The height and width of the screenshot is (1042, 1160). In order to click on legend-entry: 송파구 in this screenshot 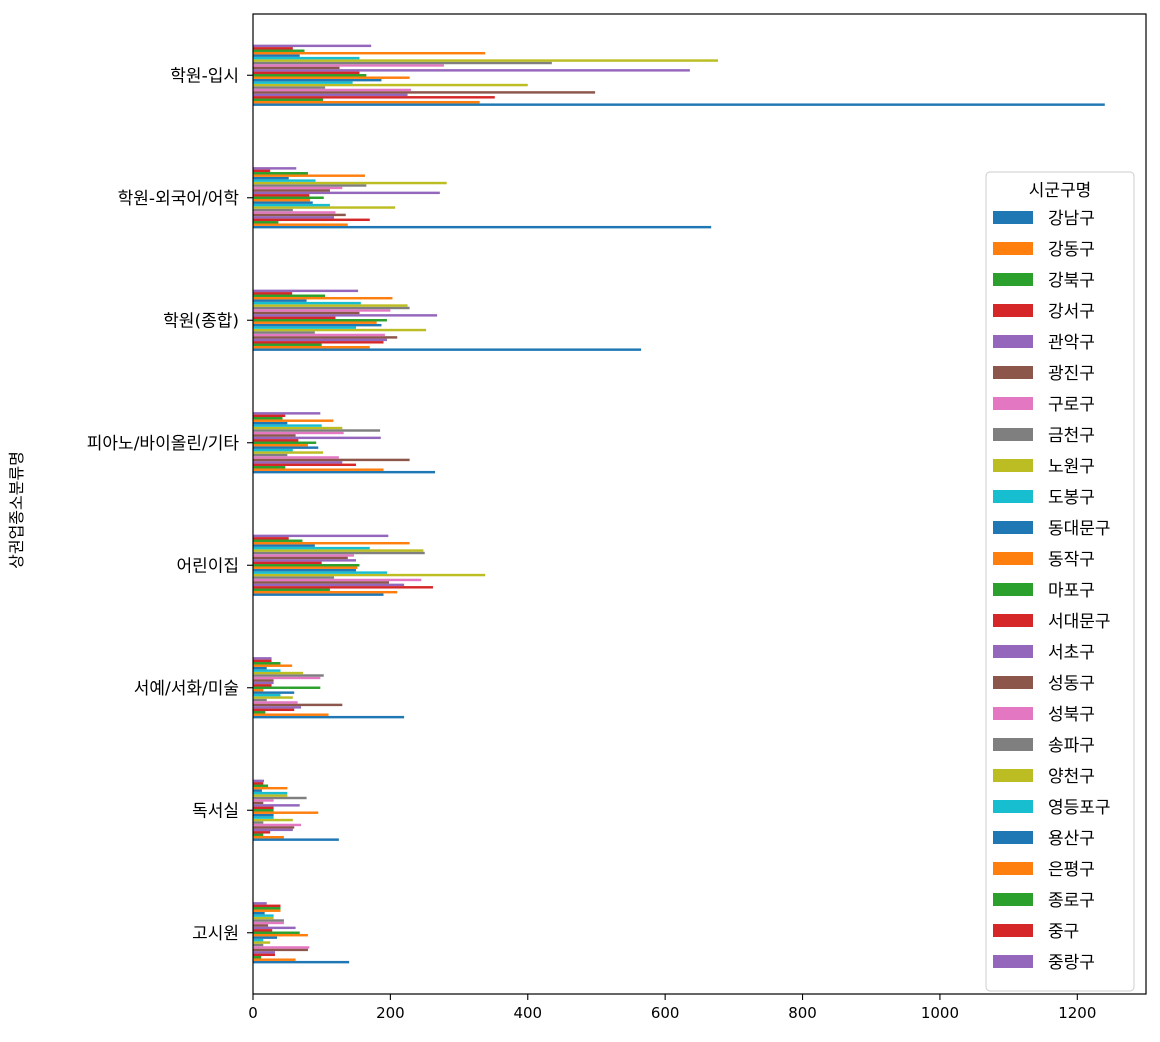, I will do `click(1071, 746)`.